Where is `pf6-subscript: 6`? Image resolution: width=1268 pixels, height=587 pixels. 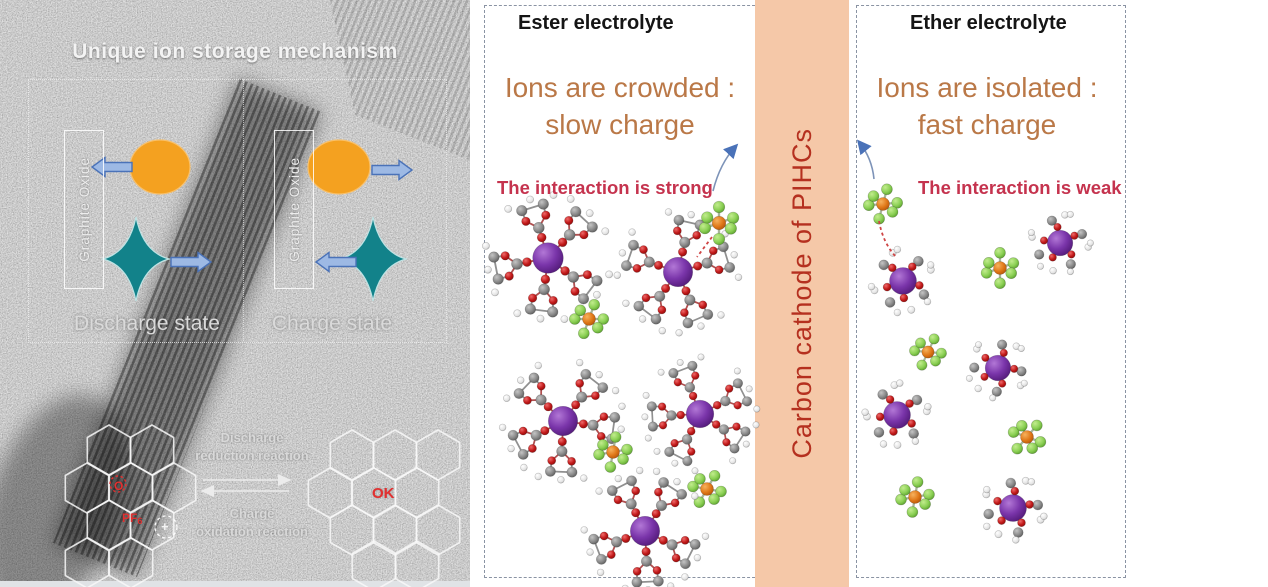 pf6-subscript: 6 is located at coordinates (140, 521).